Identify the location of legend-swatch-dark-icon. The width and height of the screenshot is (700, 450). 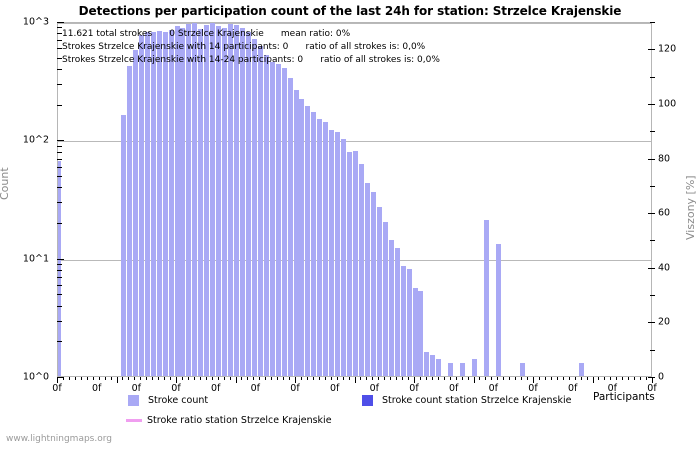
(367, 400).